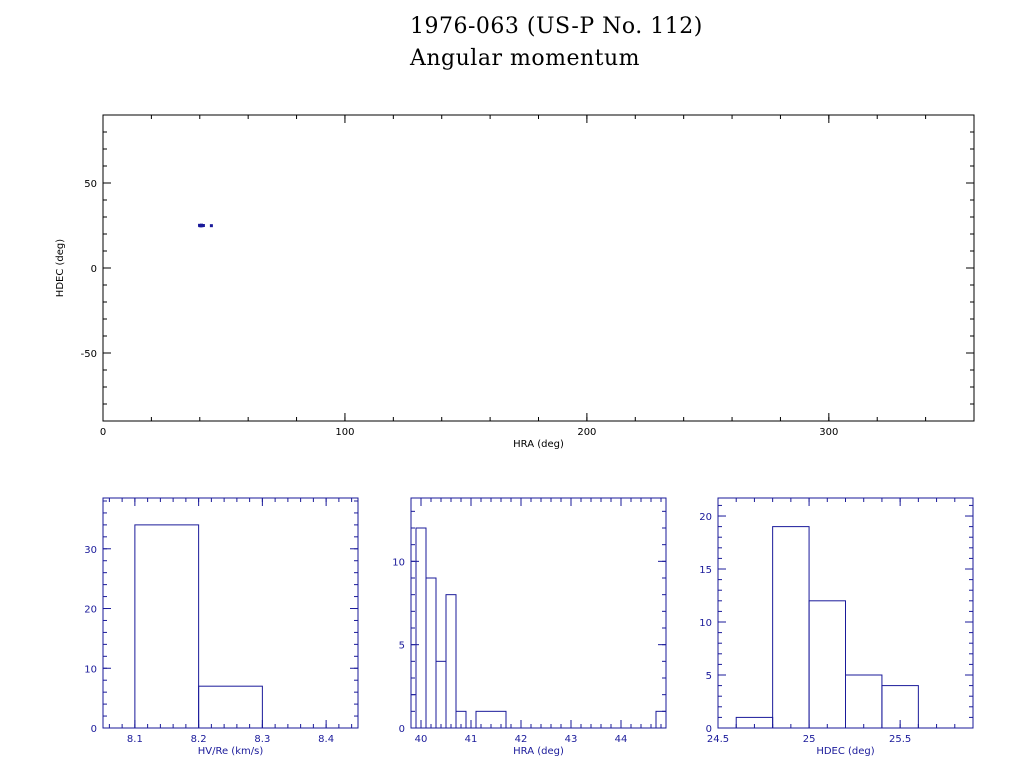 The width and height of the screenshot is (1024, 768). Describe the element at coordinates (89, 354) in the screenshot. I see `y-tick-label: -50` at that location.